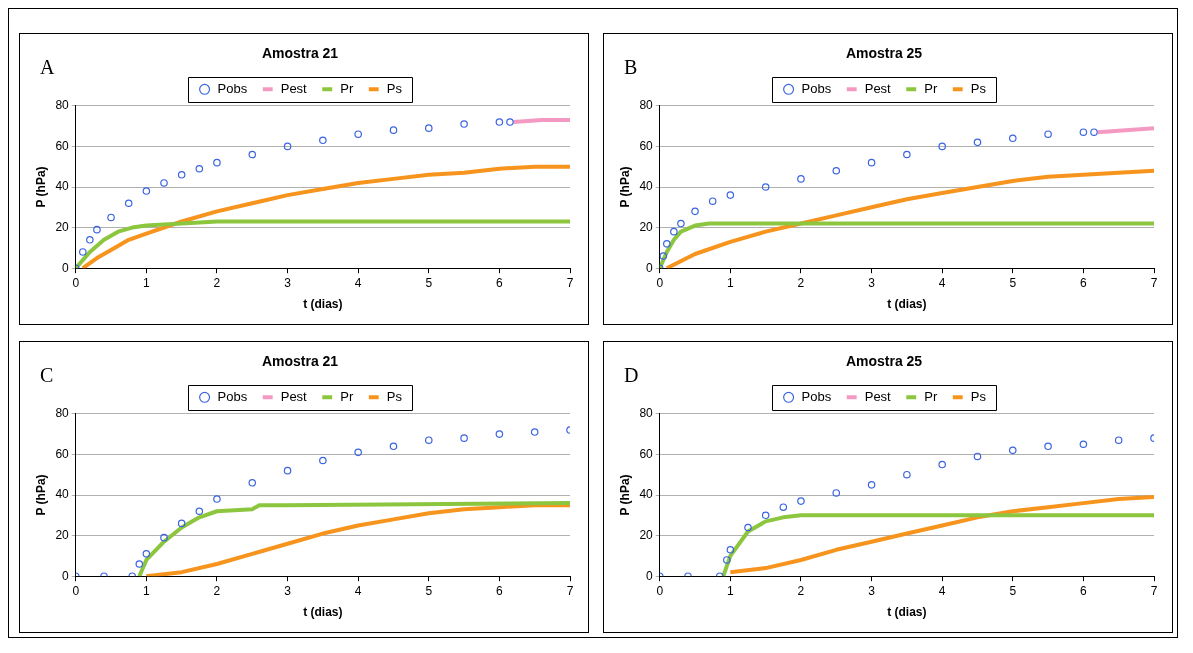  I want to click on text: D, so click(631, 375).